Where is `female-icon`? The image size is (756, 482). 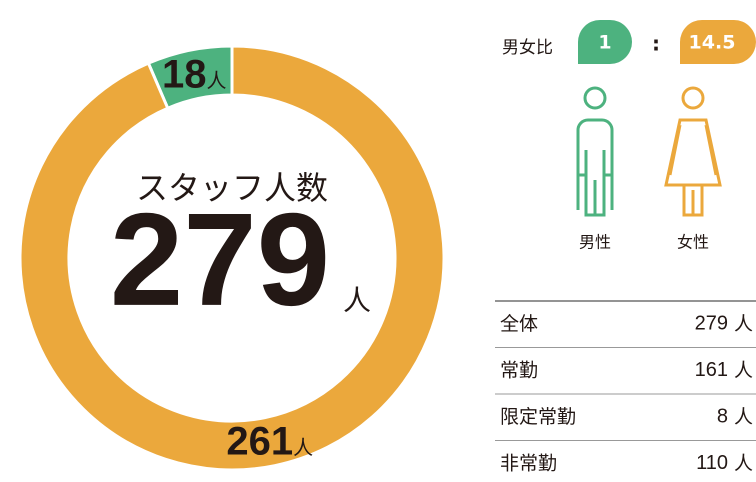
female-icon is located at coordinates (693, 151).